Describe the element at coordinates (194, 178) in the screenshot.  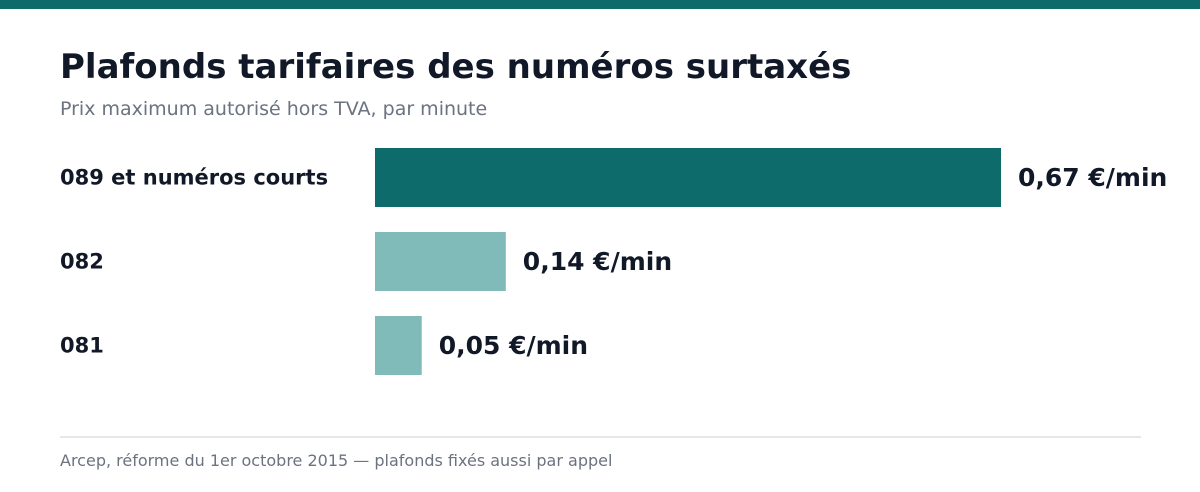
I see `category-label: 089 et numéros courts` at that location.